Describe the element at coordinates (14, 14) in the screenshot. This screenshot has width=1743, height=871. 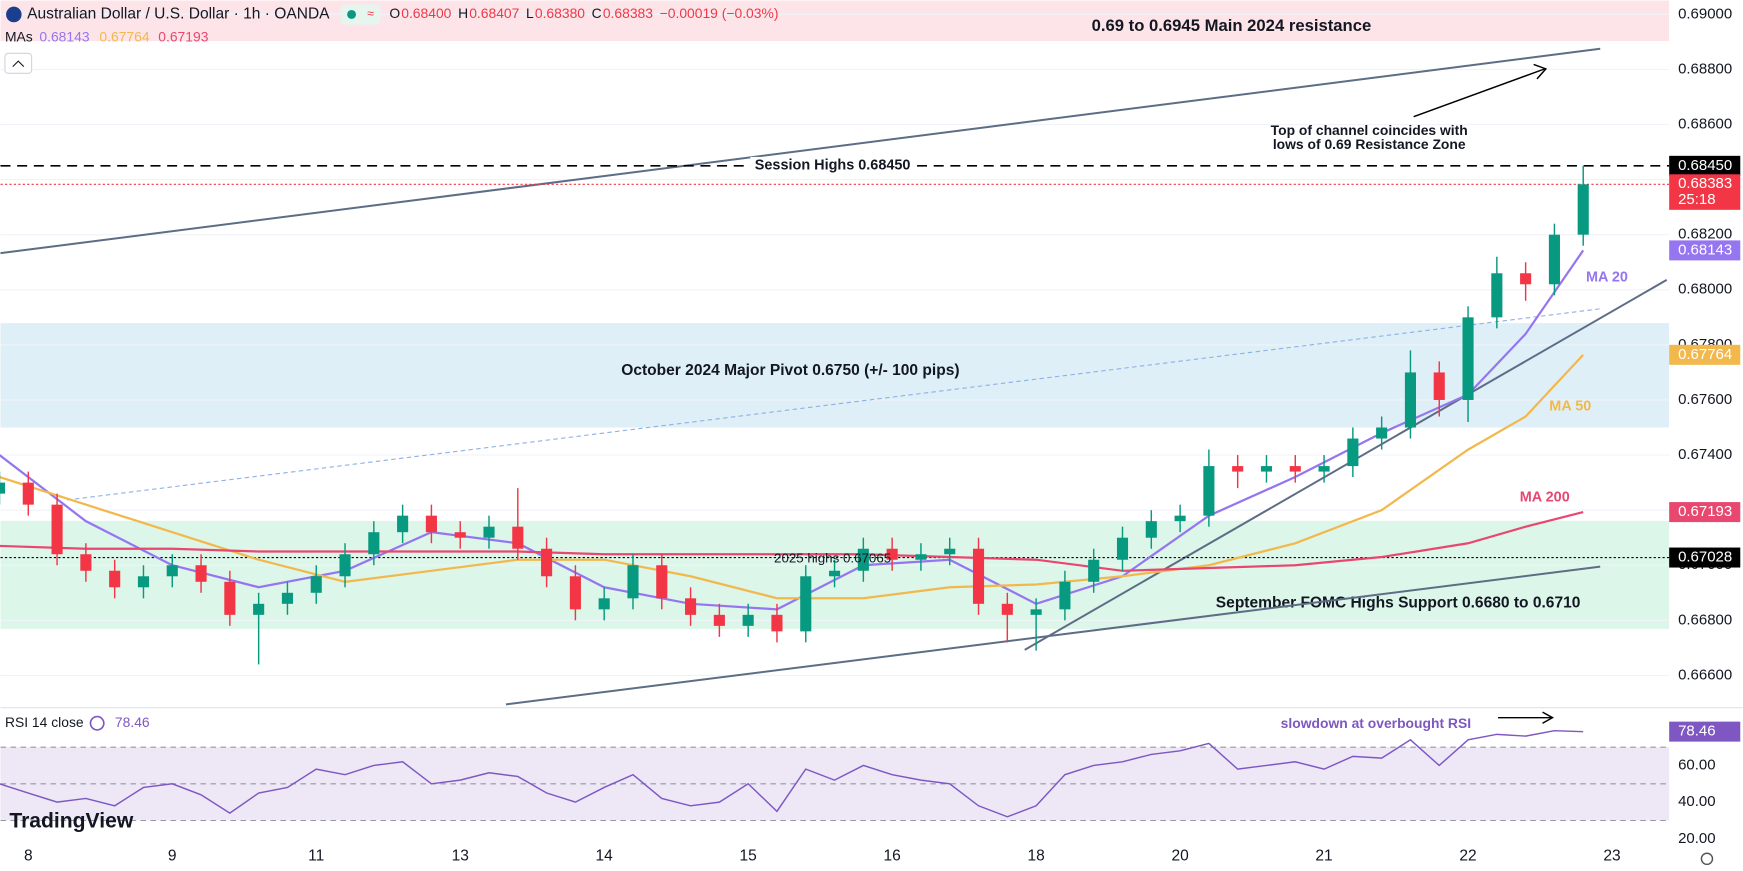
I see `flag-icon` at that location.